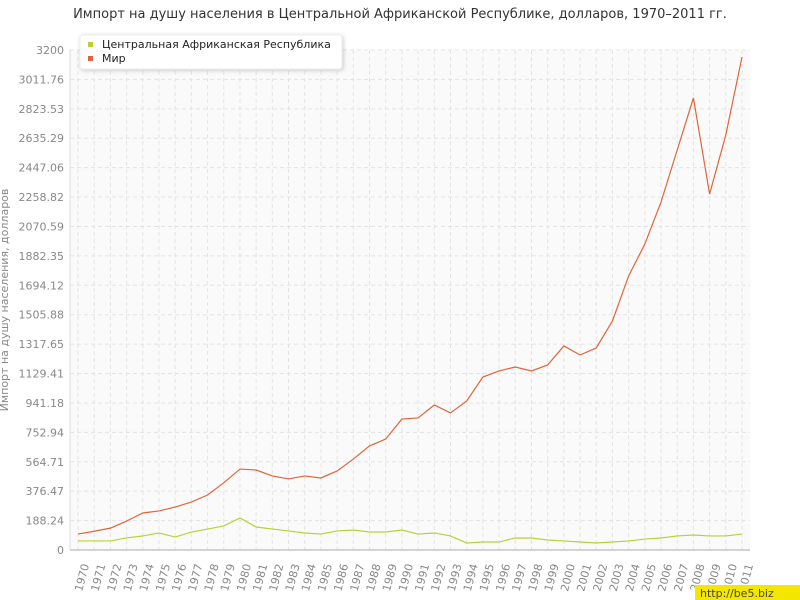  I want to click on y-tick-label: 2070.59, so click(42, 226).